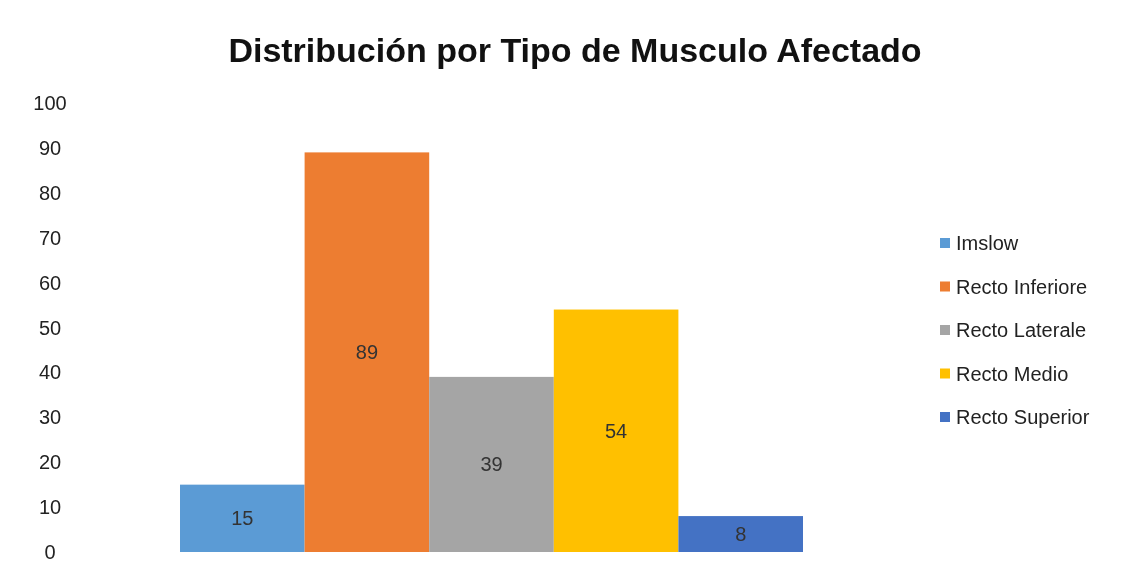 This screenshot has width=1133, height=565. What do you see at coordinates (50, 417) in the screenshot?
I see `y-tick-label: 30` at bounding box center [50, 417].